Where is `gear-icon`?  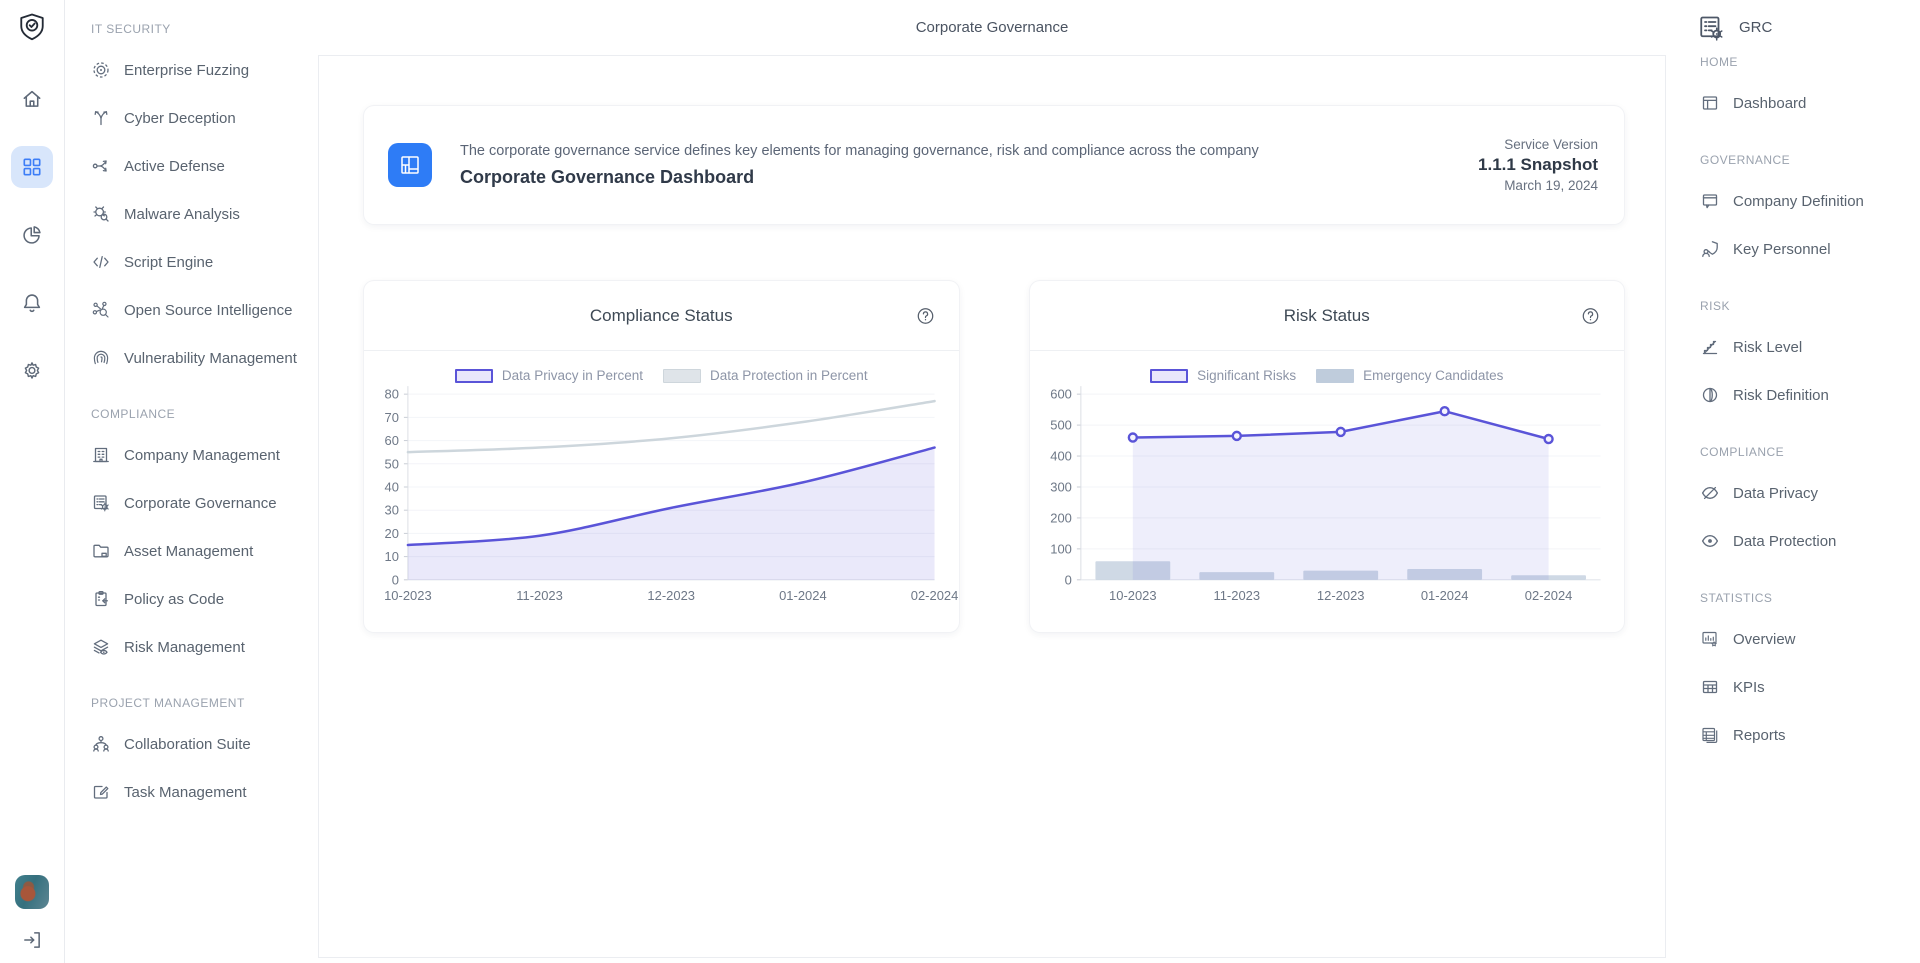 gear-icon is located at coordinates (32, 371).